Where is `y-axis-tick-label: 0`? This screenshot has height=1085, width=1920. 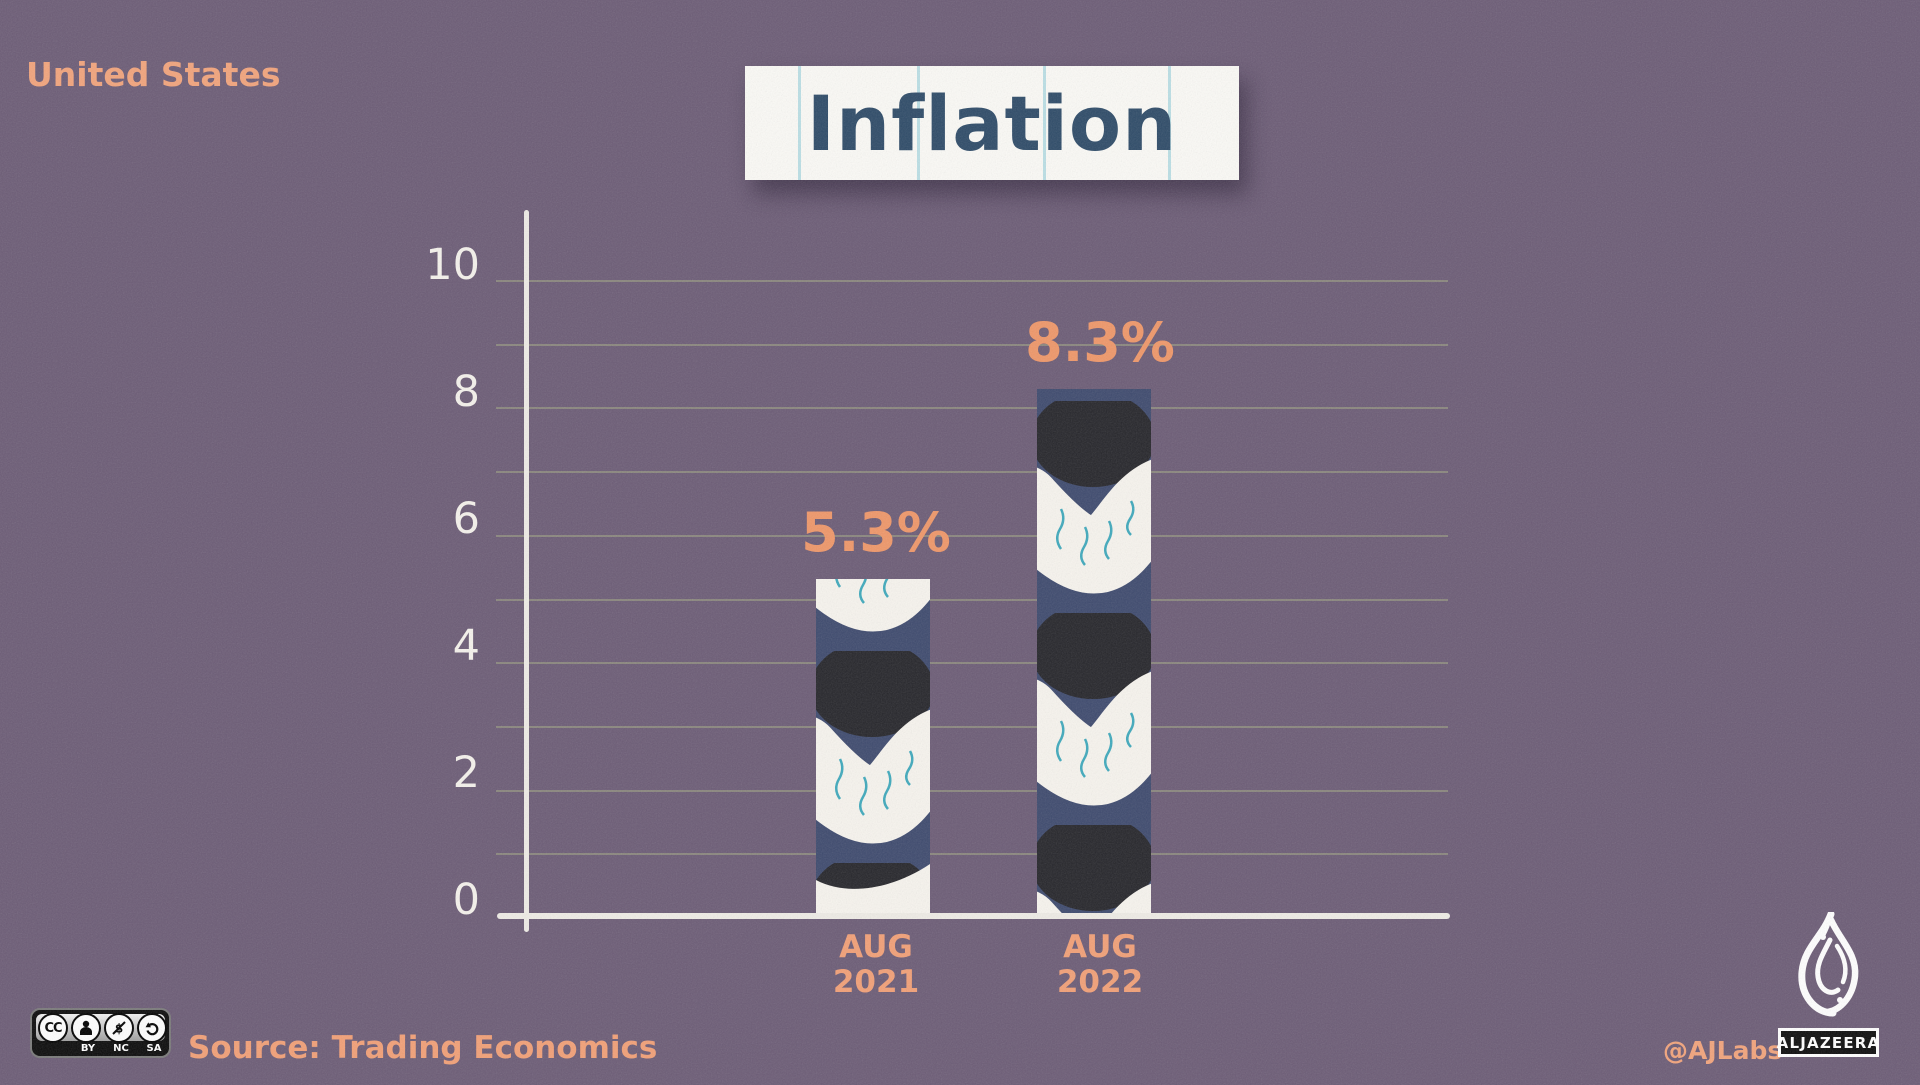
y-axis-tick-label: 0 is located at coordinates (466, 900).